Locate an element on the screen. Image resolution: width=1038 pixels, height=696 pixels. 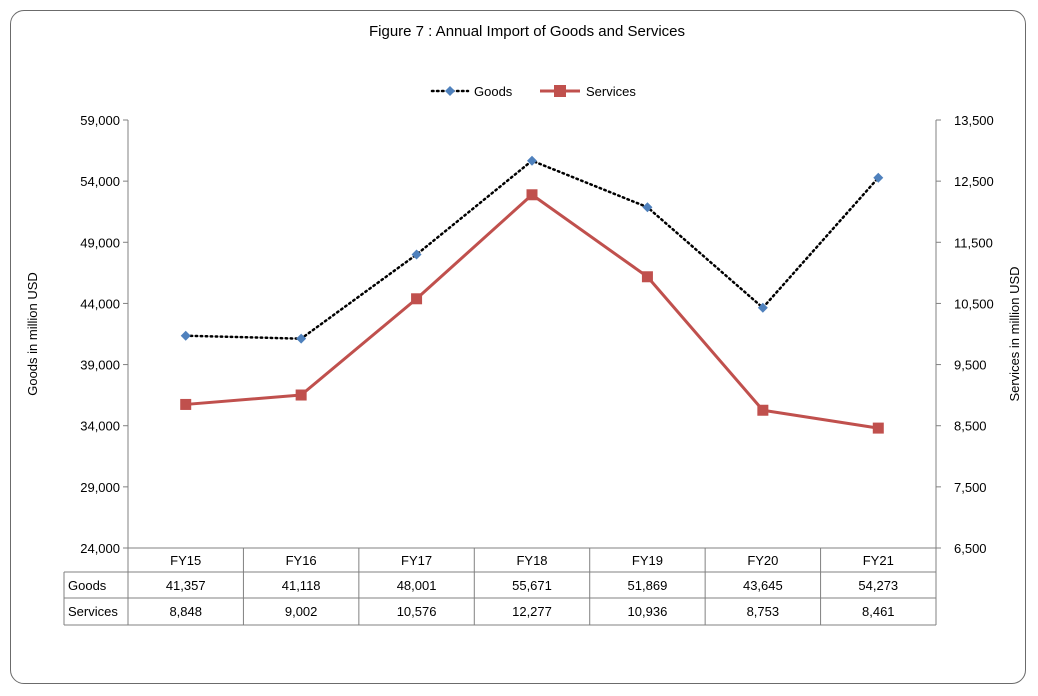
right-axis-tick-label: 8,500 is located at coordinates (970, 426).